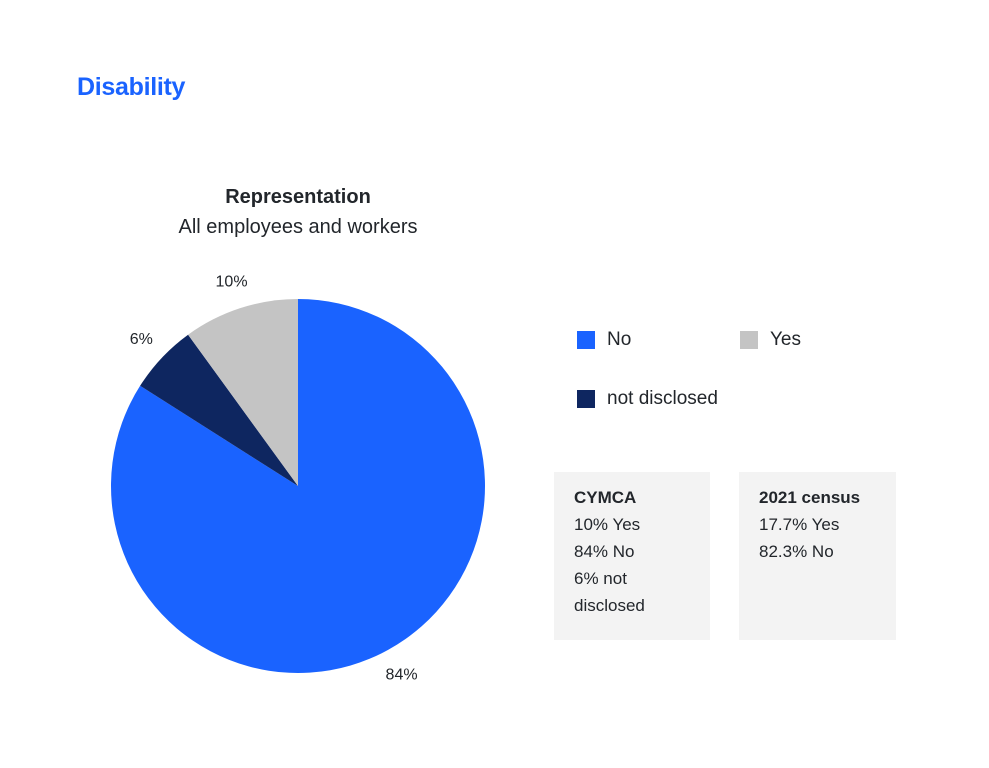  I want to click on chart-title: Representation, so click(298, 197).